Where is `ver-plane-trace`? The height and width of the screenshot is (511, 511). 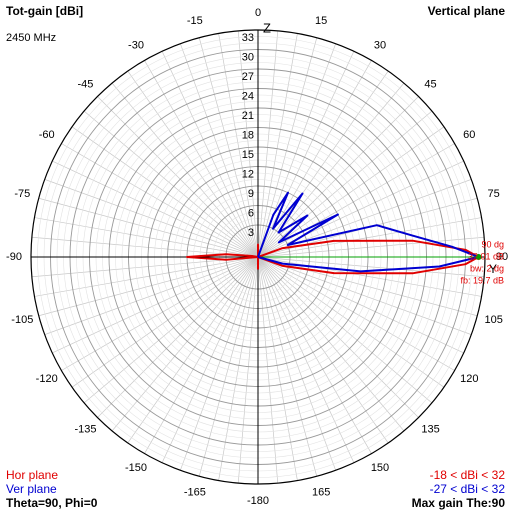
ver-plane-trace is located at coordinates (368, 232).